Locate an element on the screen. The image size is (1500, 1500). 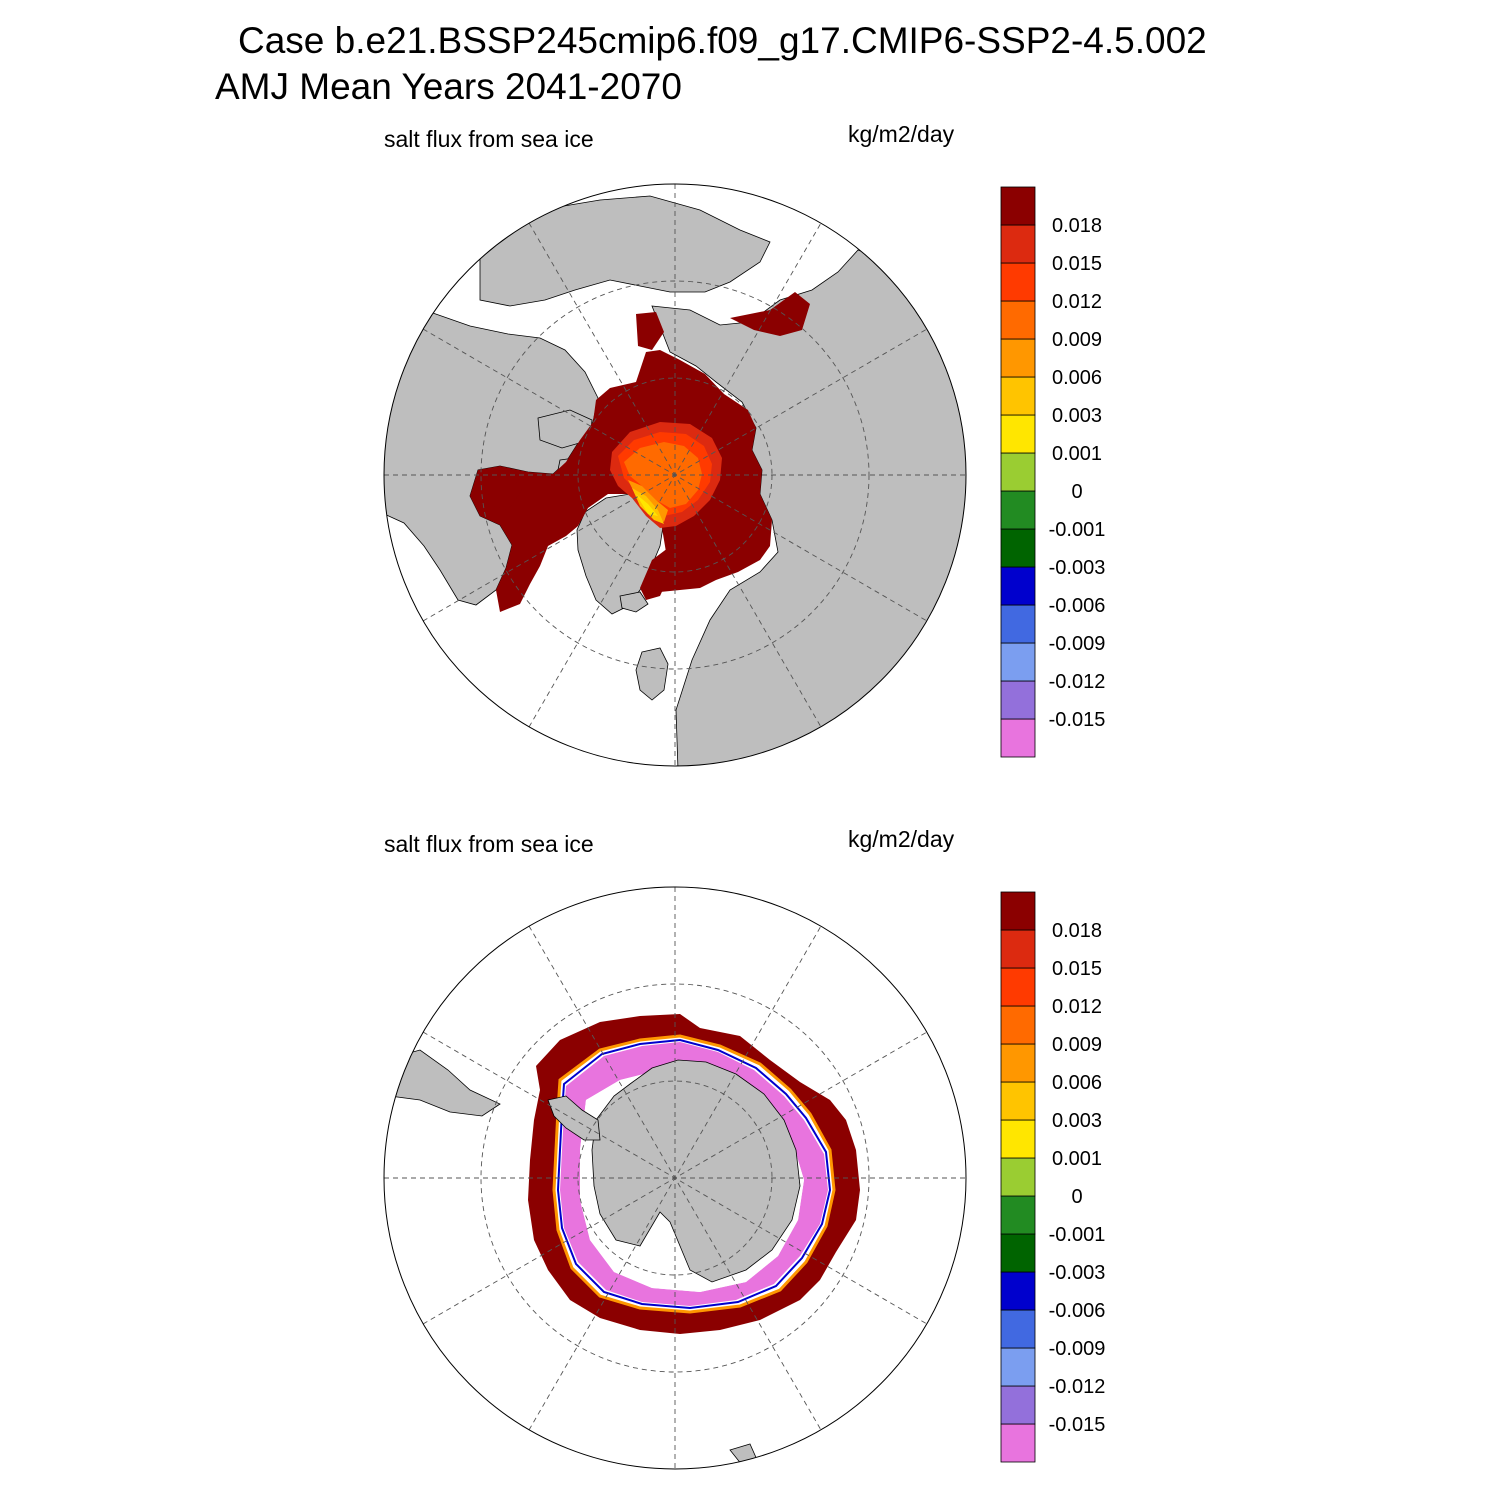
south-colorbar-tick-label: 0.018 is located at coordinates (1077, 931).